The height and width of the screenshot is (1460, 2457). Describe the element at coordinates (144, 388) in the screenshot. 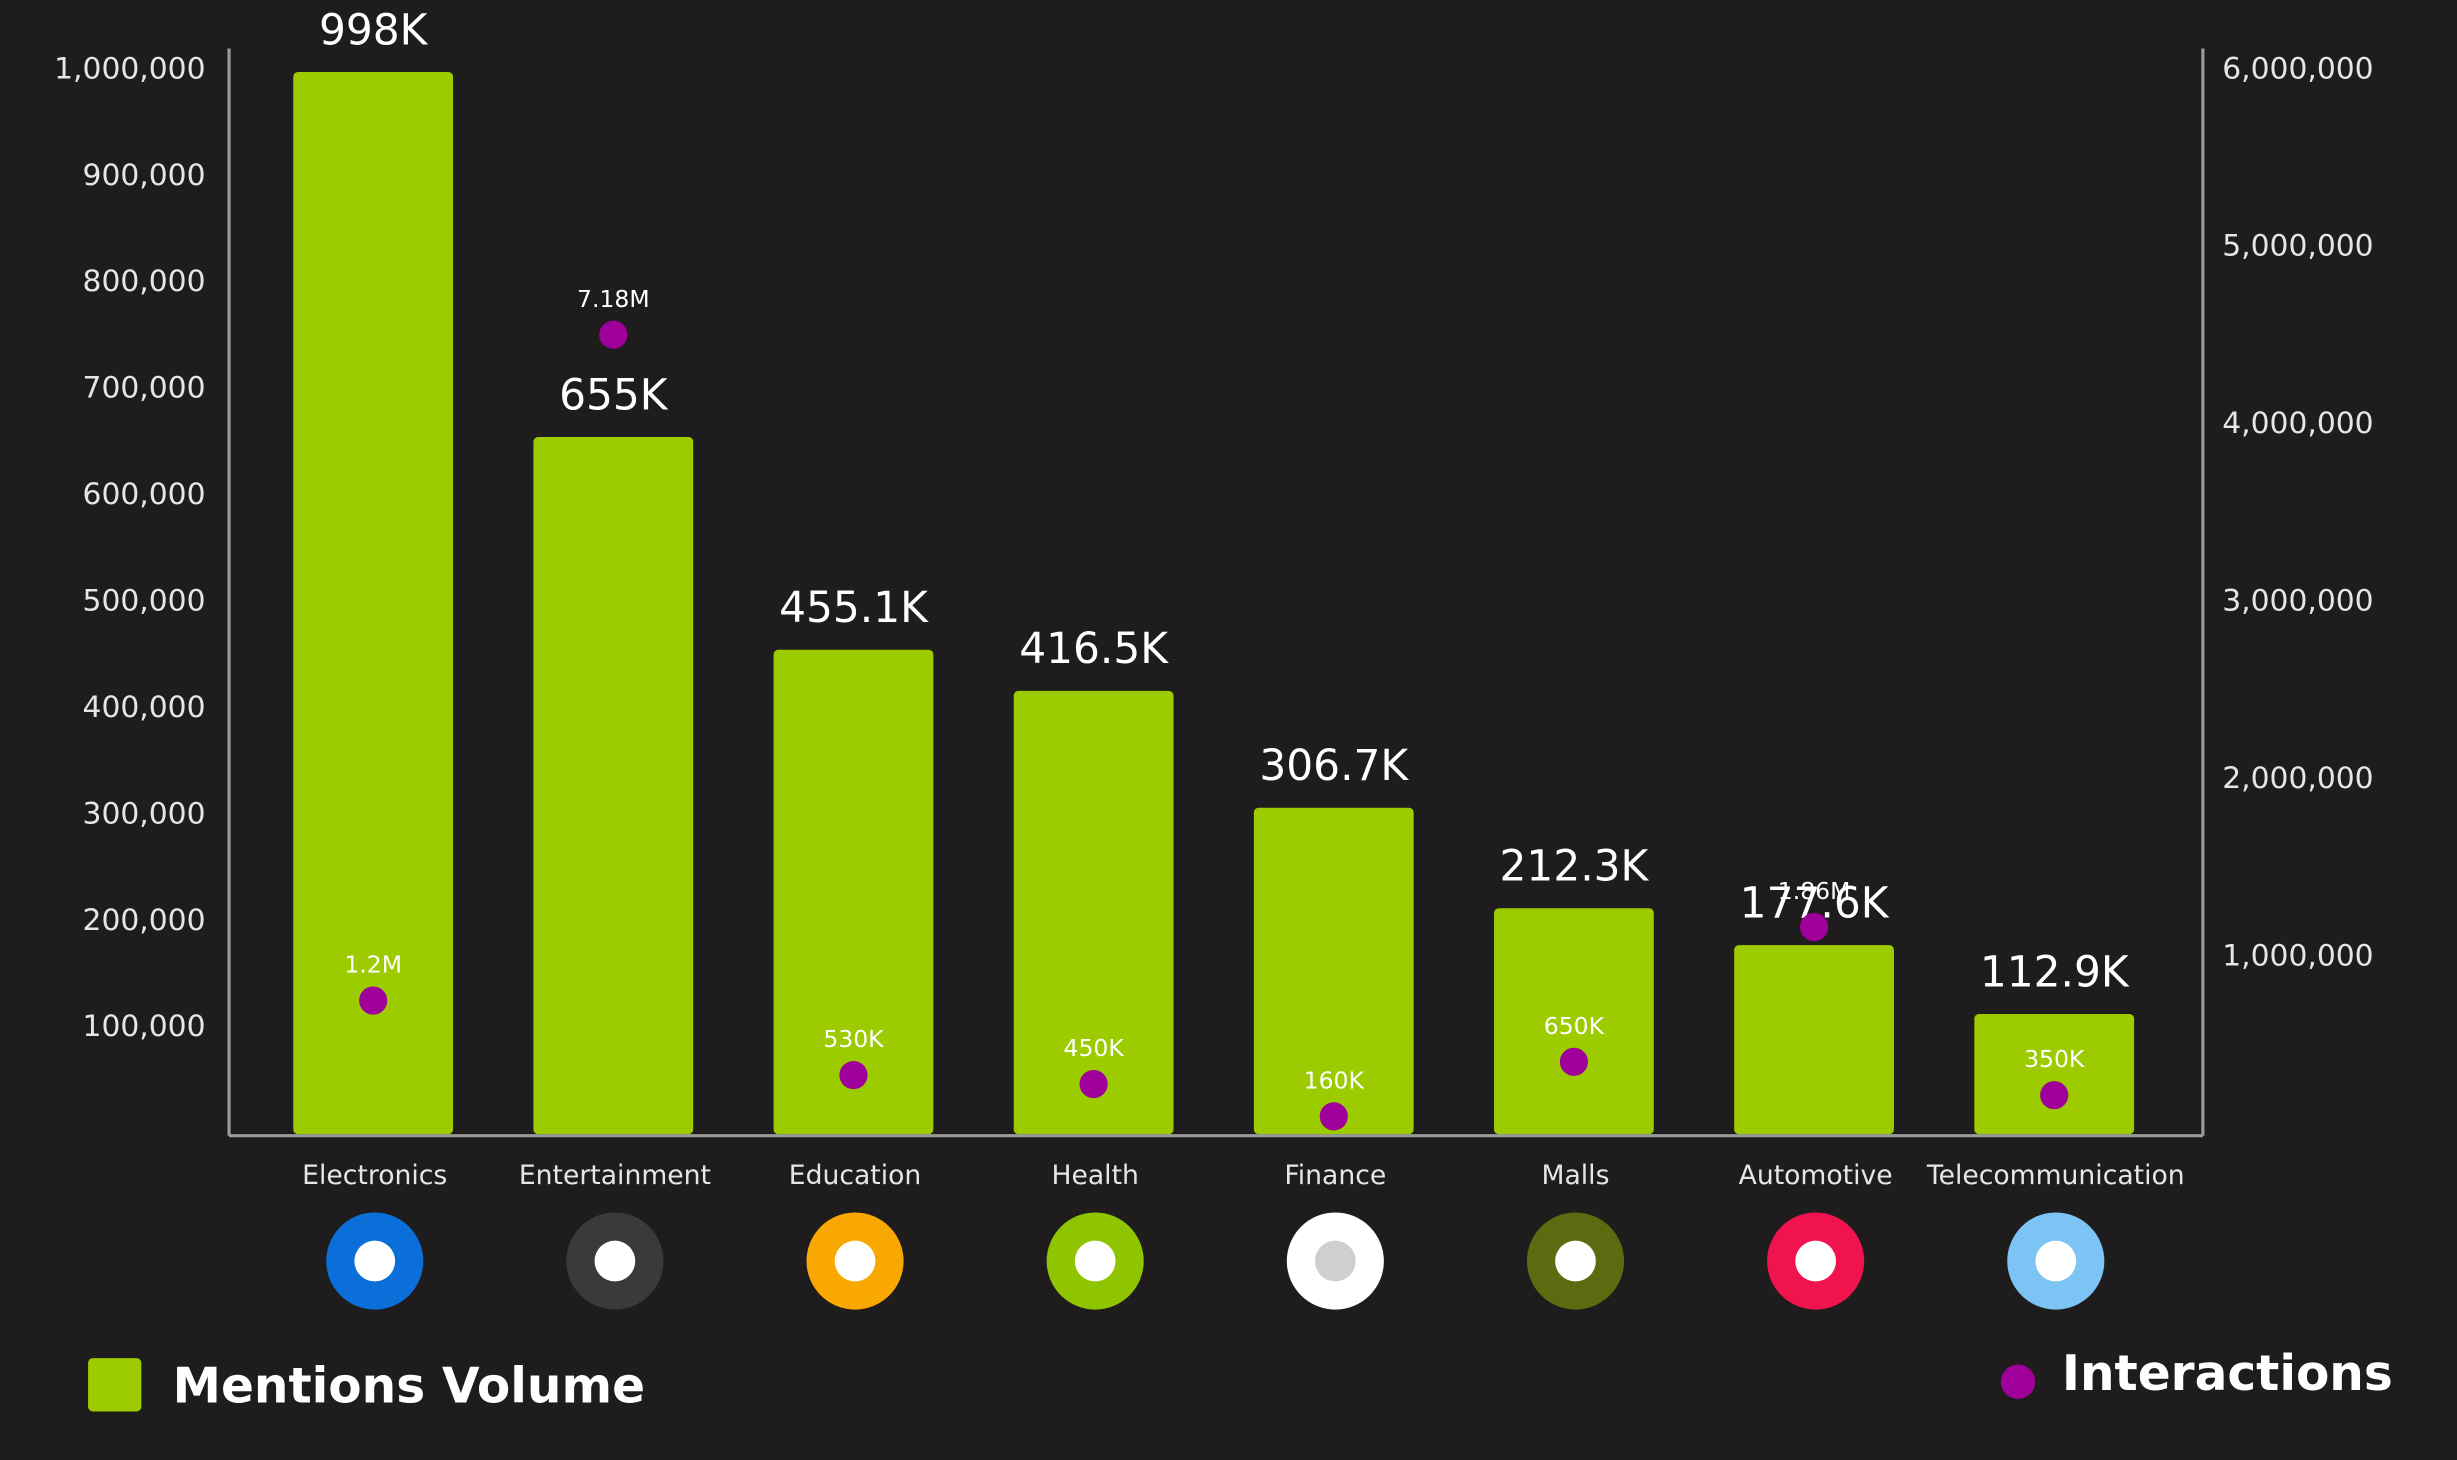

I see `y-tick-label: 700,000` at that location.